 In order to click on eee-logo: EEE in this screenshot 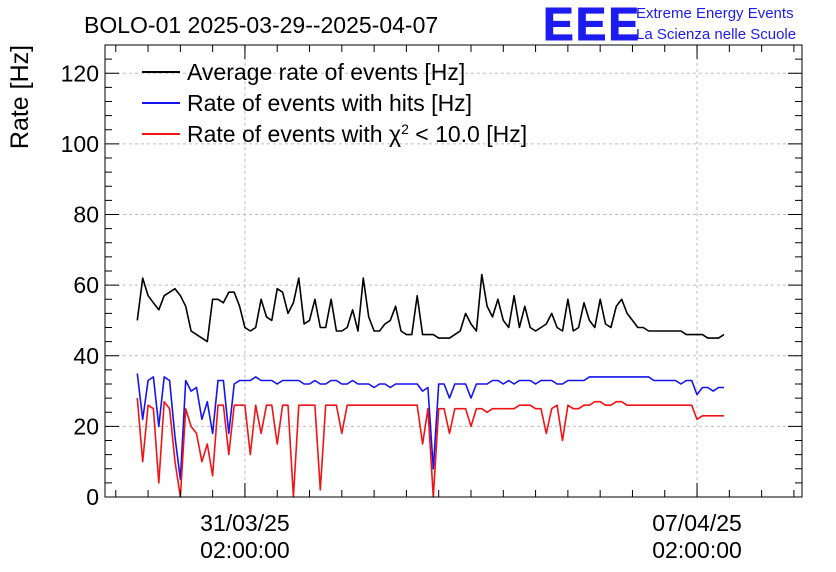, I will do `click(592, 25)`.